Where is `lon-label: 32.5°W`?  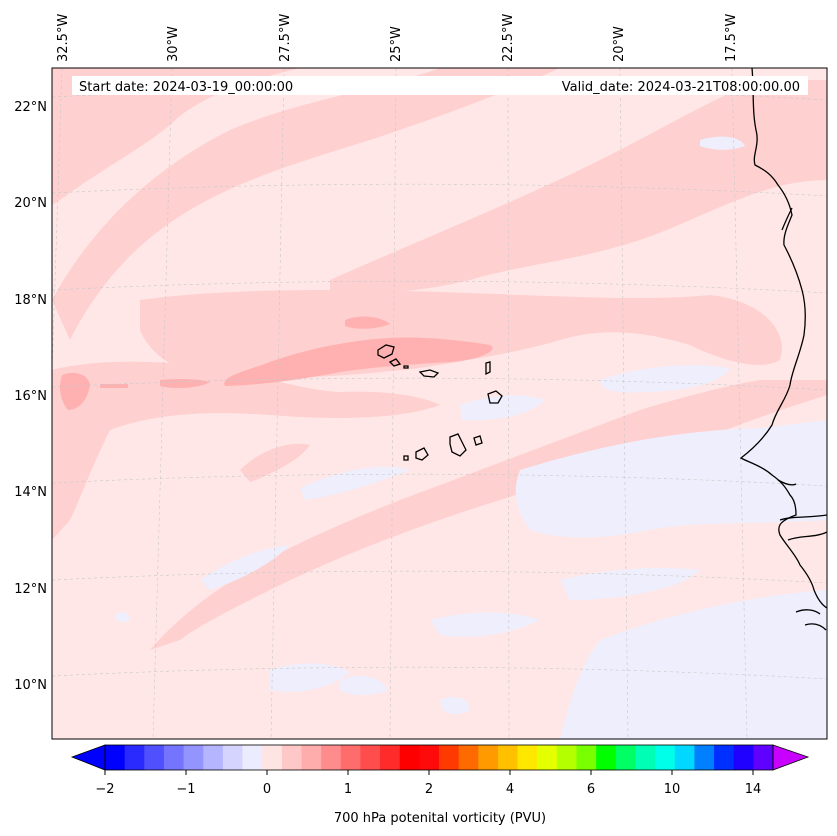 lon-label: 32.5°W is located at coordinates (63, 38).